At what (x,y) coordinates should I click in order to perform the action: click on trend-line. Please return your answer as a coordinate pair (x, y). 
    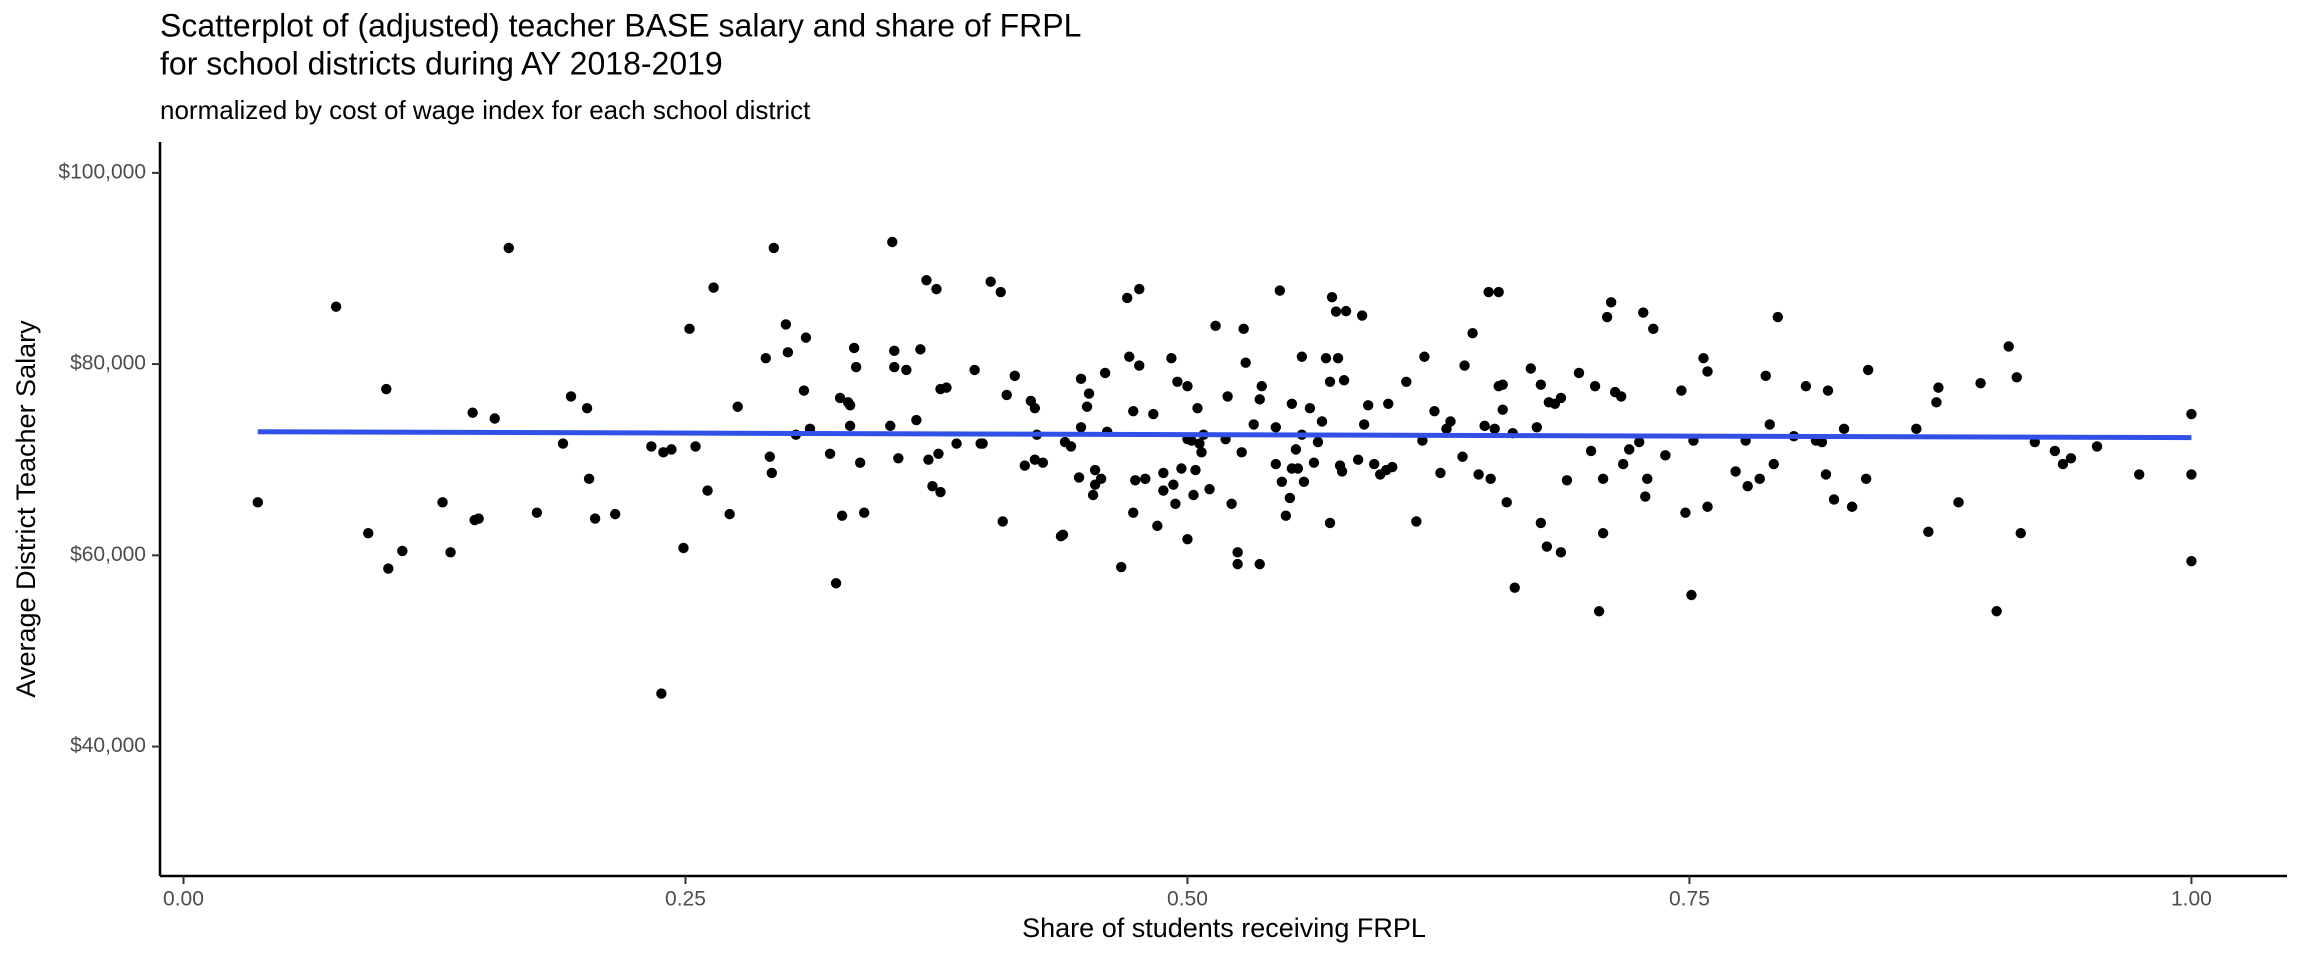
    Looking at the image, I should click on (1224, 435).